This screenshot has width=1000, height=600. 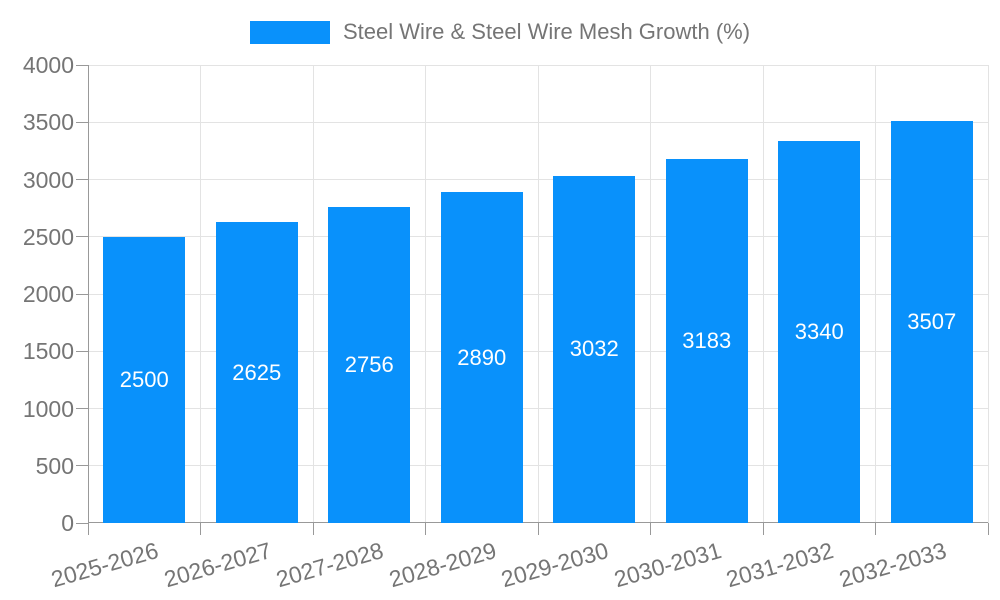 I want to click on y-axis-label: 0, so click(x=67, y=523).